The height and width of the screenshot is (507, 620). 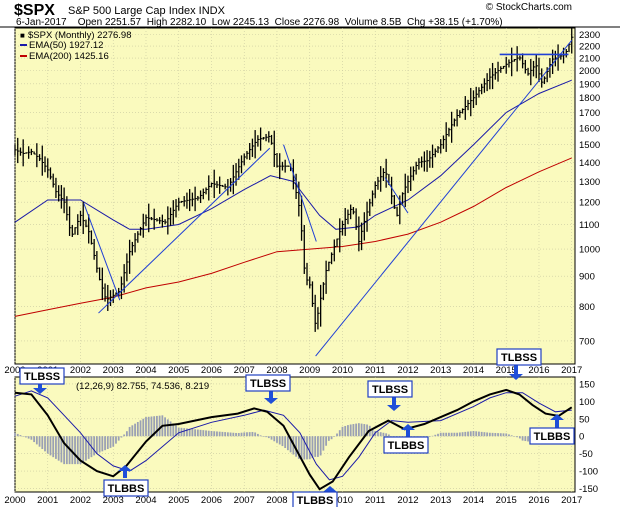 I want to click on macd-x-tick-label: 2006, so click(x=211, y=500).